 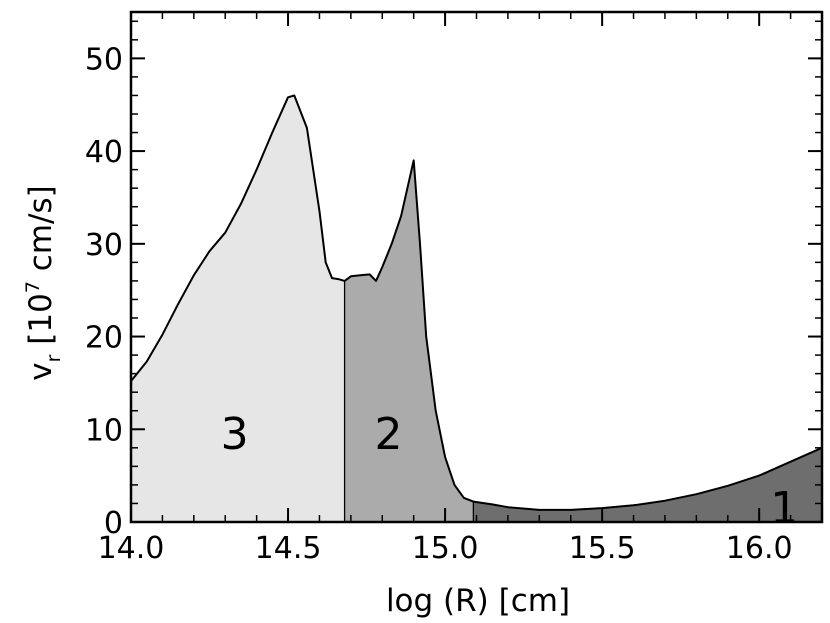 What do you see at coordinates (104, 430) in the screenshot?
I see `y-tick-label: 10` at bounding box center [104, 430].